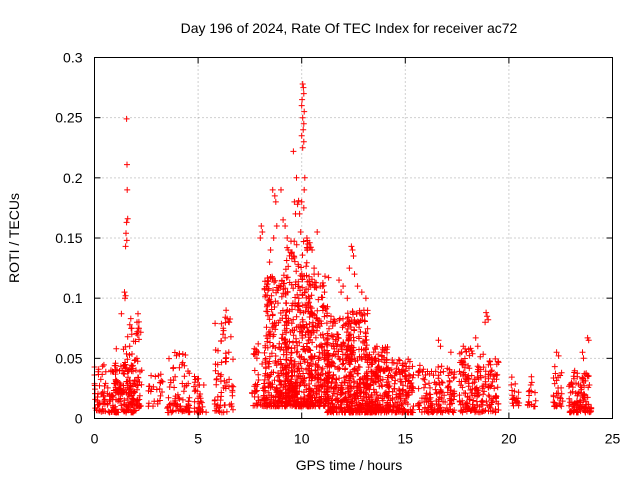  I want to click on y-tick-label: 0.15, so click(68, 238).